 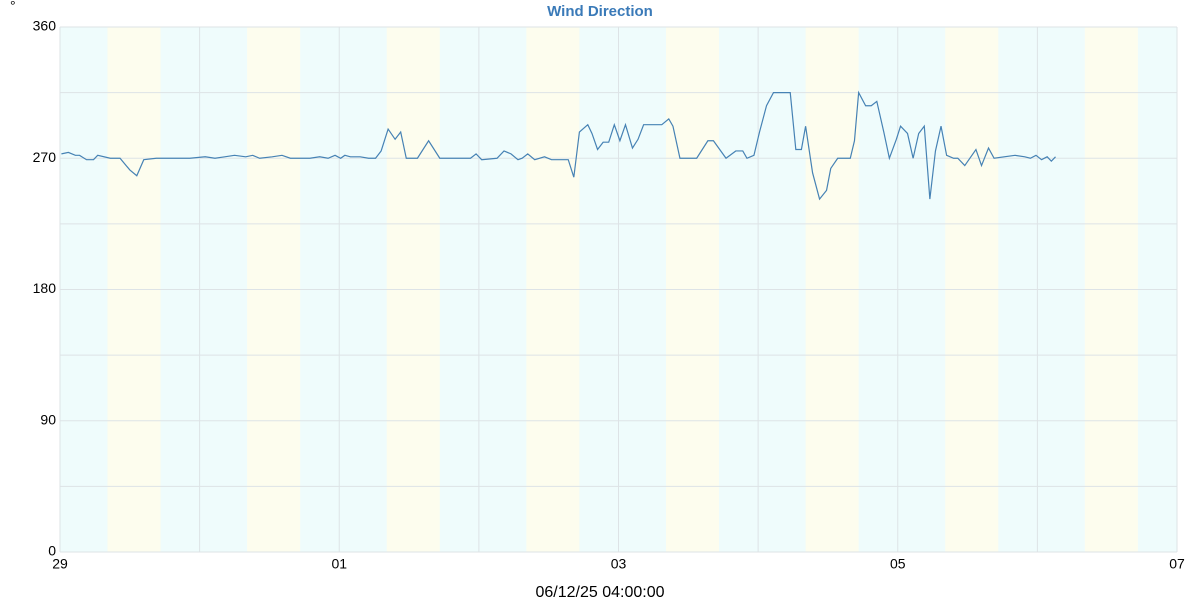 I want to click on y-tick-label: 90, so click(x=48, y=419).